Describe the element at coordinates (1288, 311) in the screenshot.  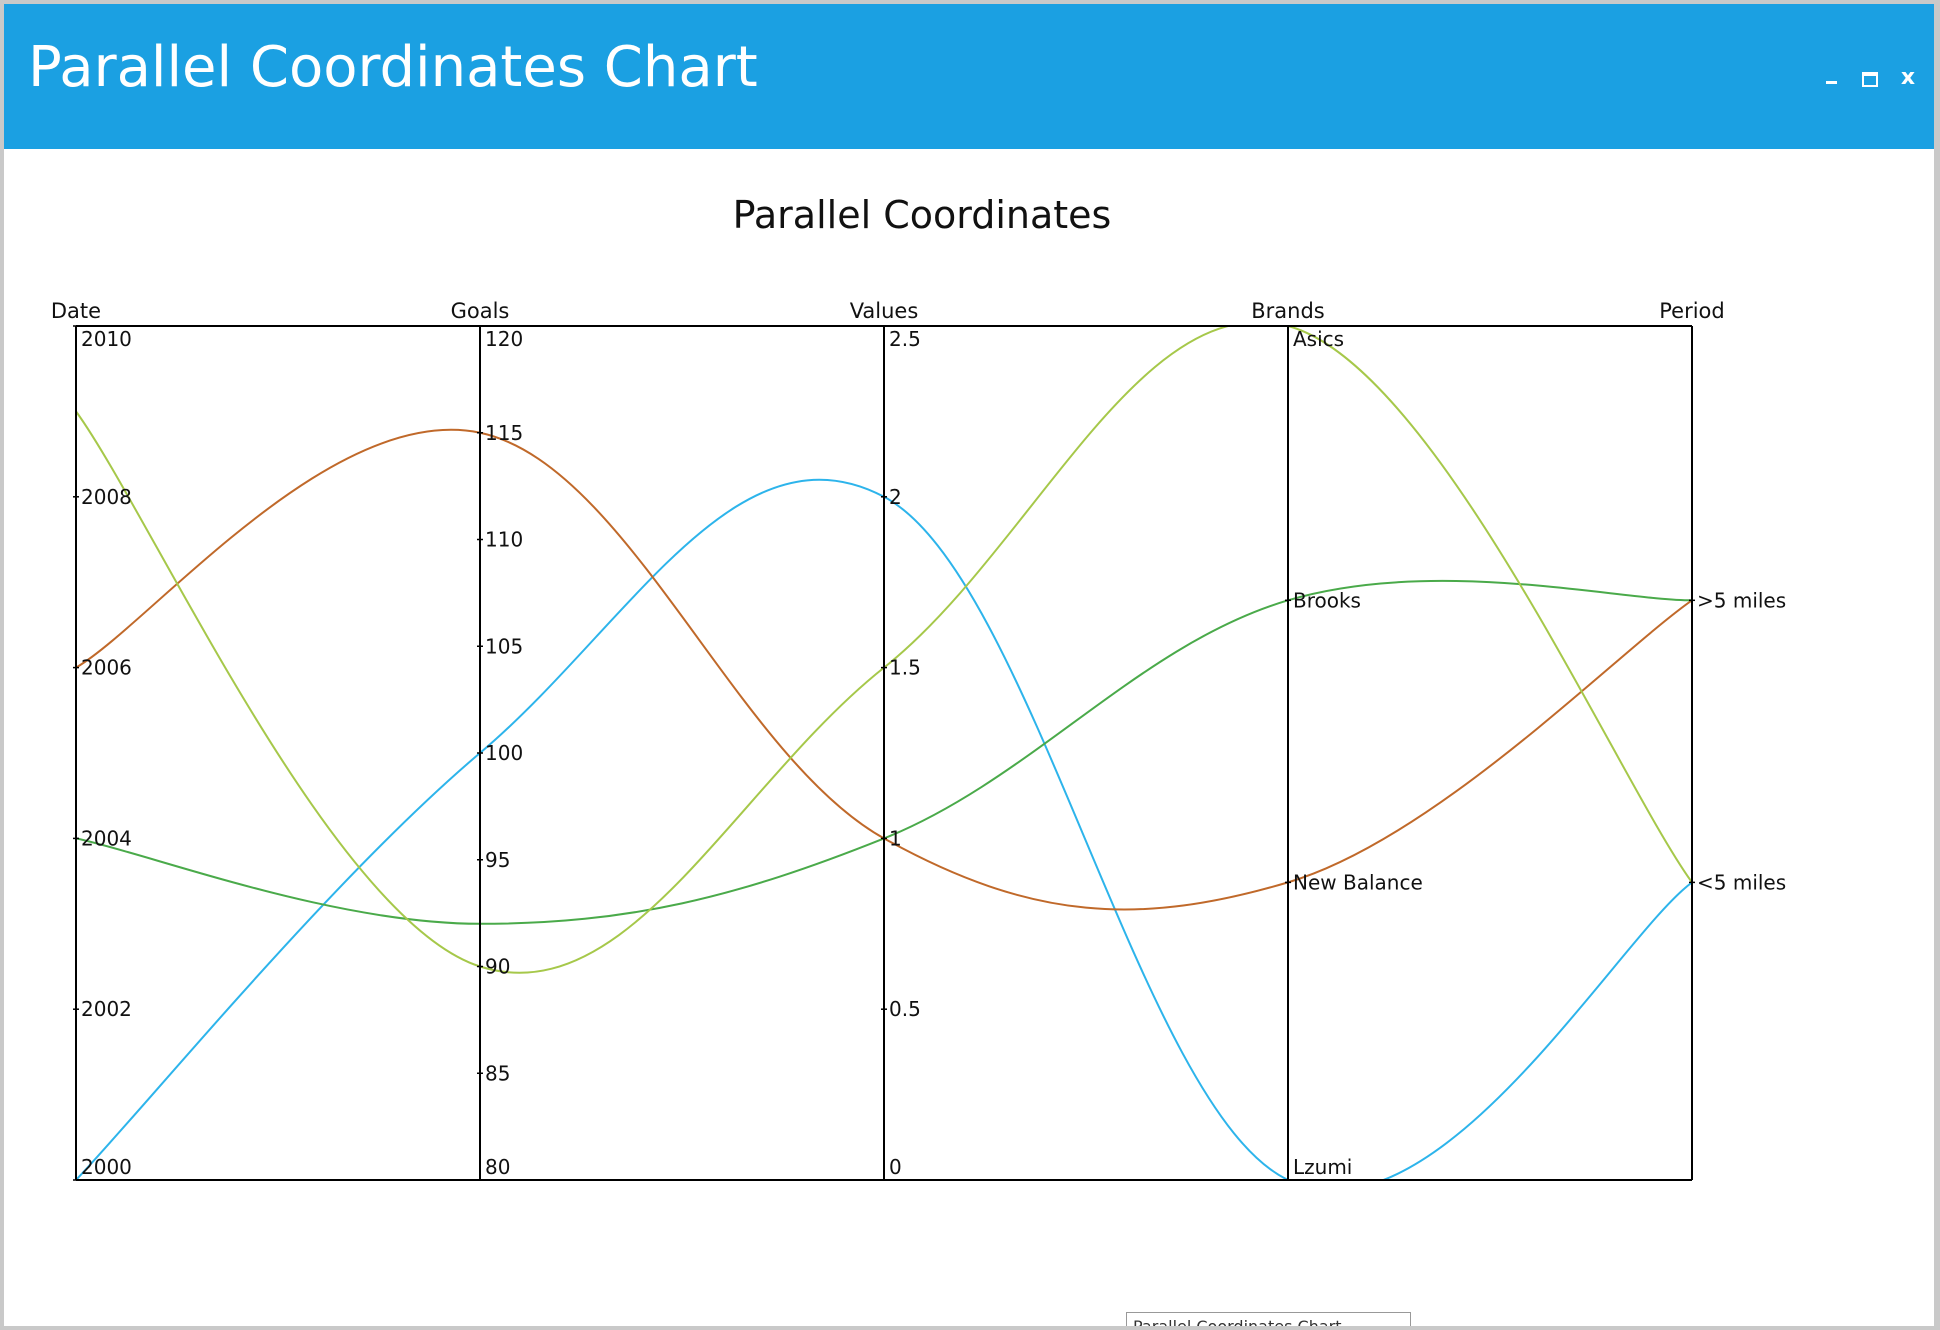
I see `axis-label-brands: Brands` at that location.